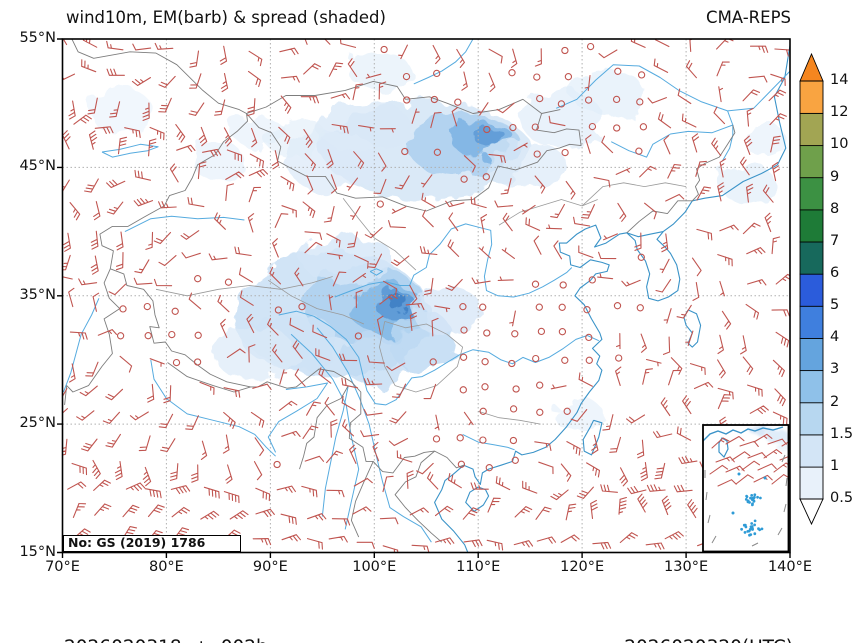 Image resolution: width=860 pixels, height=643 pixels. I want to click on border-india-pakistan, so click(92, 336).